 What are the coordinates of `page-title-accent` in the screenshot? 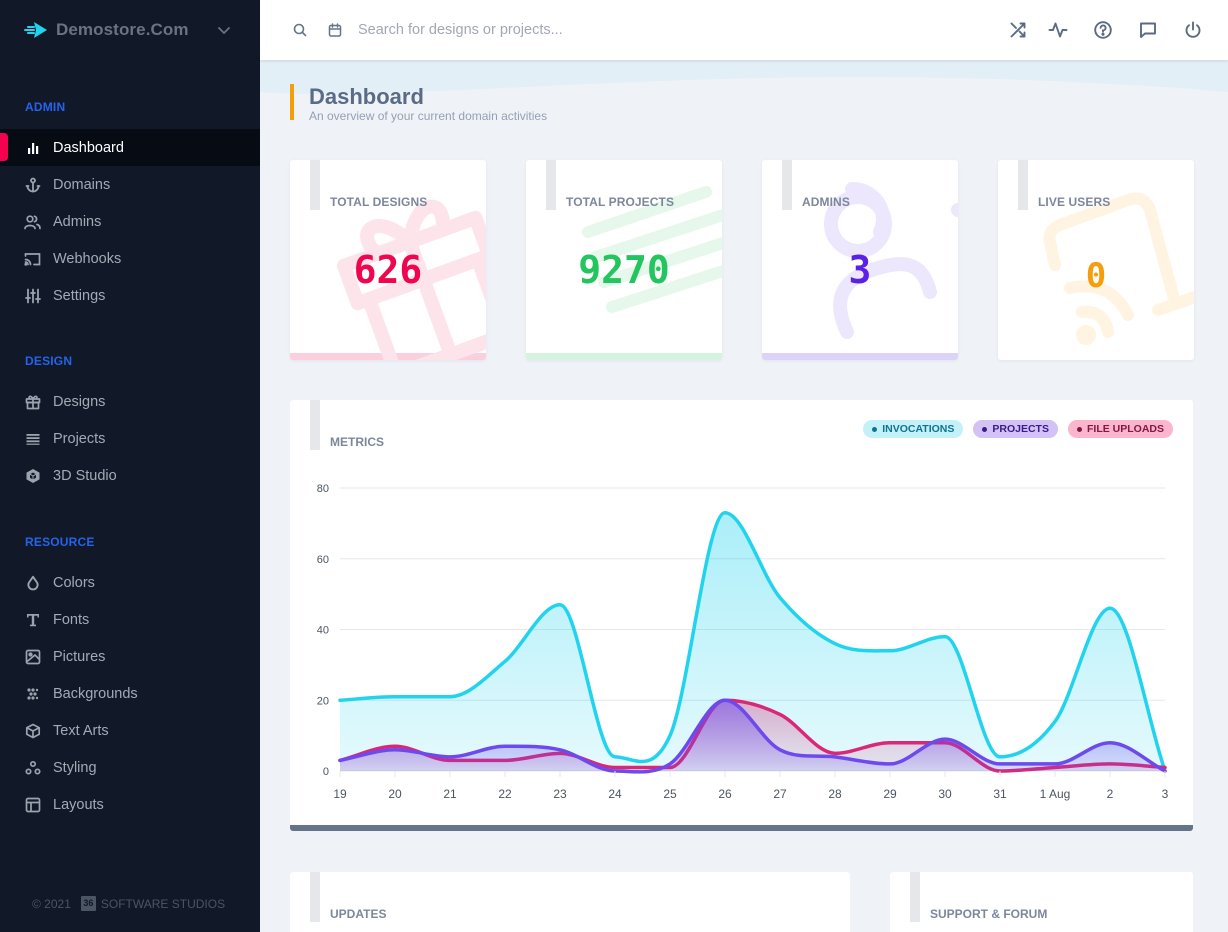 It's located at (292, 102).